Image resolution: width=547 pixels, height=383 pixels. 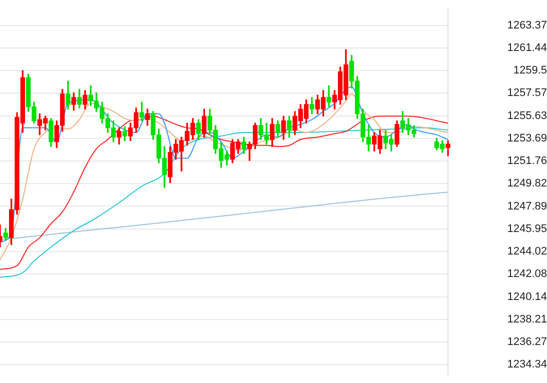 I want to click on y-tick-label: 1234.34, so click(x=527, y=364).